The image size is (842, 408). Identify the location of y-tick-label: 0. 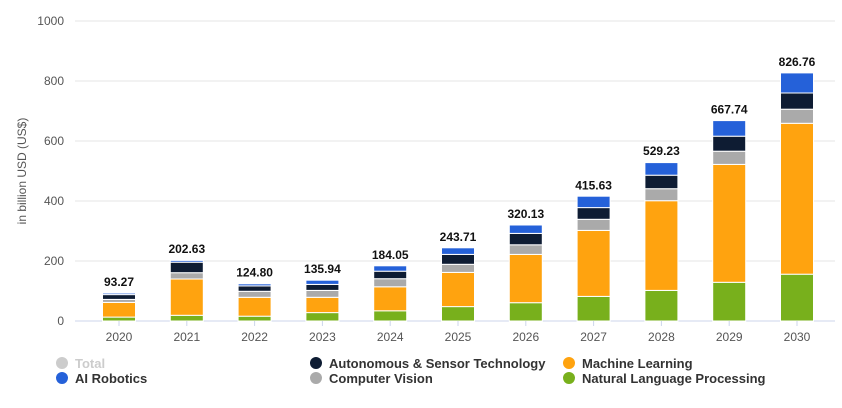
(60, 321).